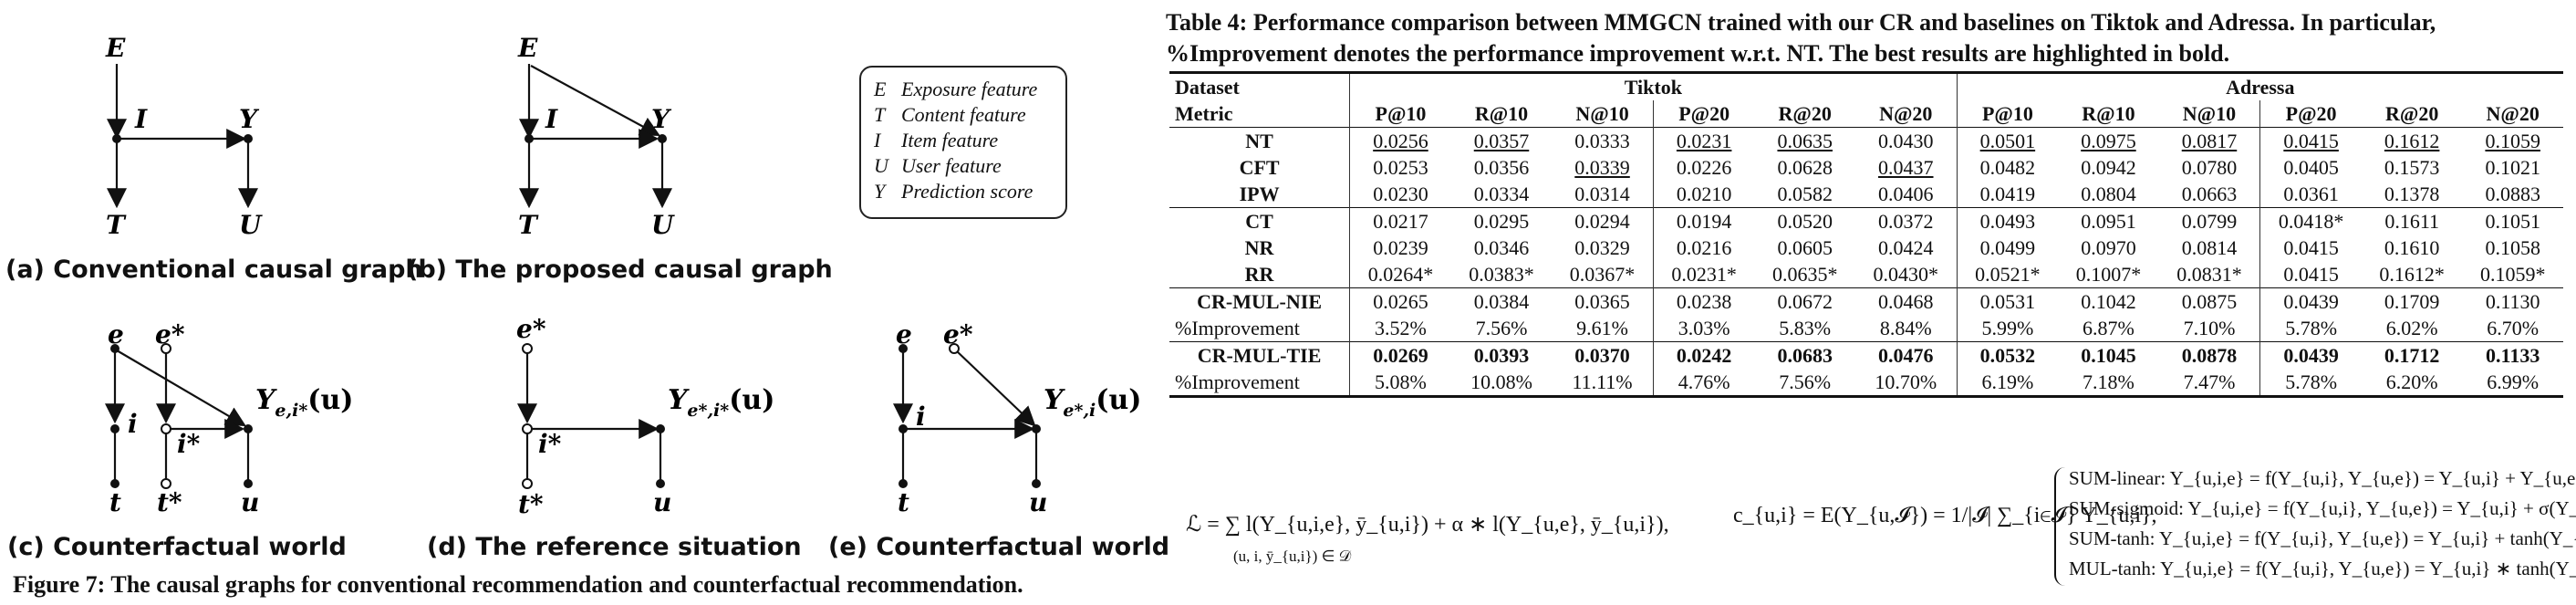  I want to click on output-label-d: Ye*,i*(u), so click(721, 402).